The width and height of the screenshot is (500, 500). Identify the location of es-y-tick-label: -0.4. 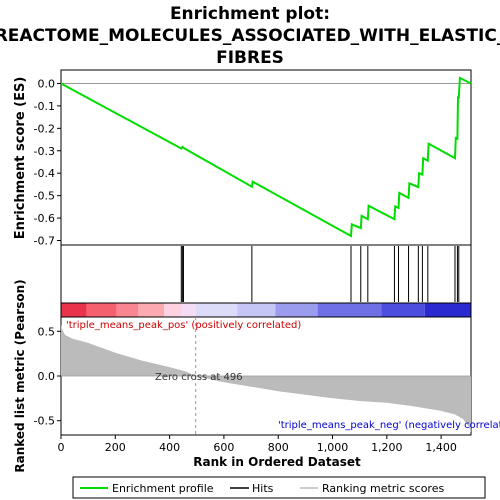
(44, 173).